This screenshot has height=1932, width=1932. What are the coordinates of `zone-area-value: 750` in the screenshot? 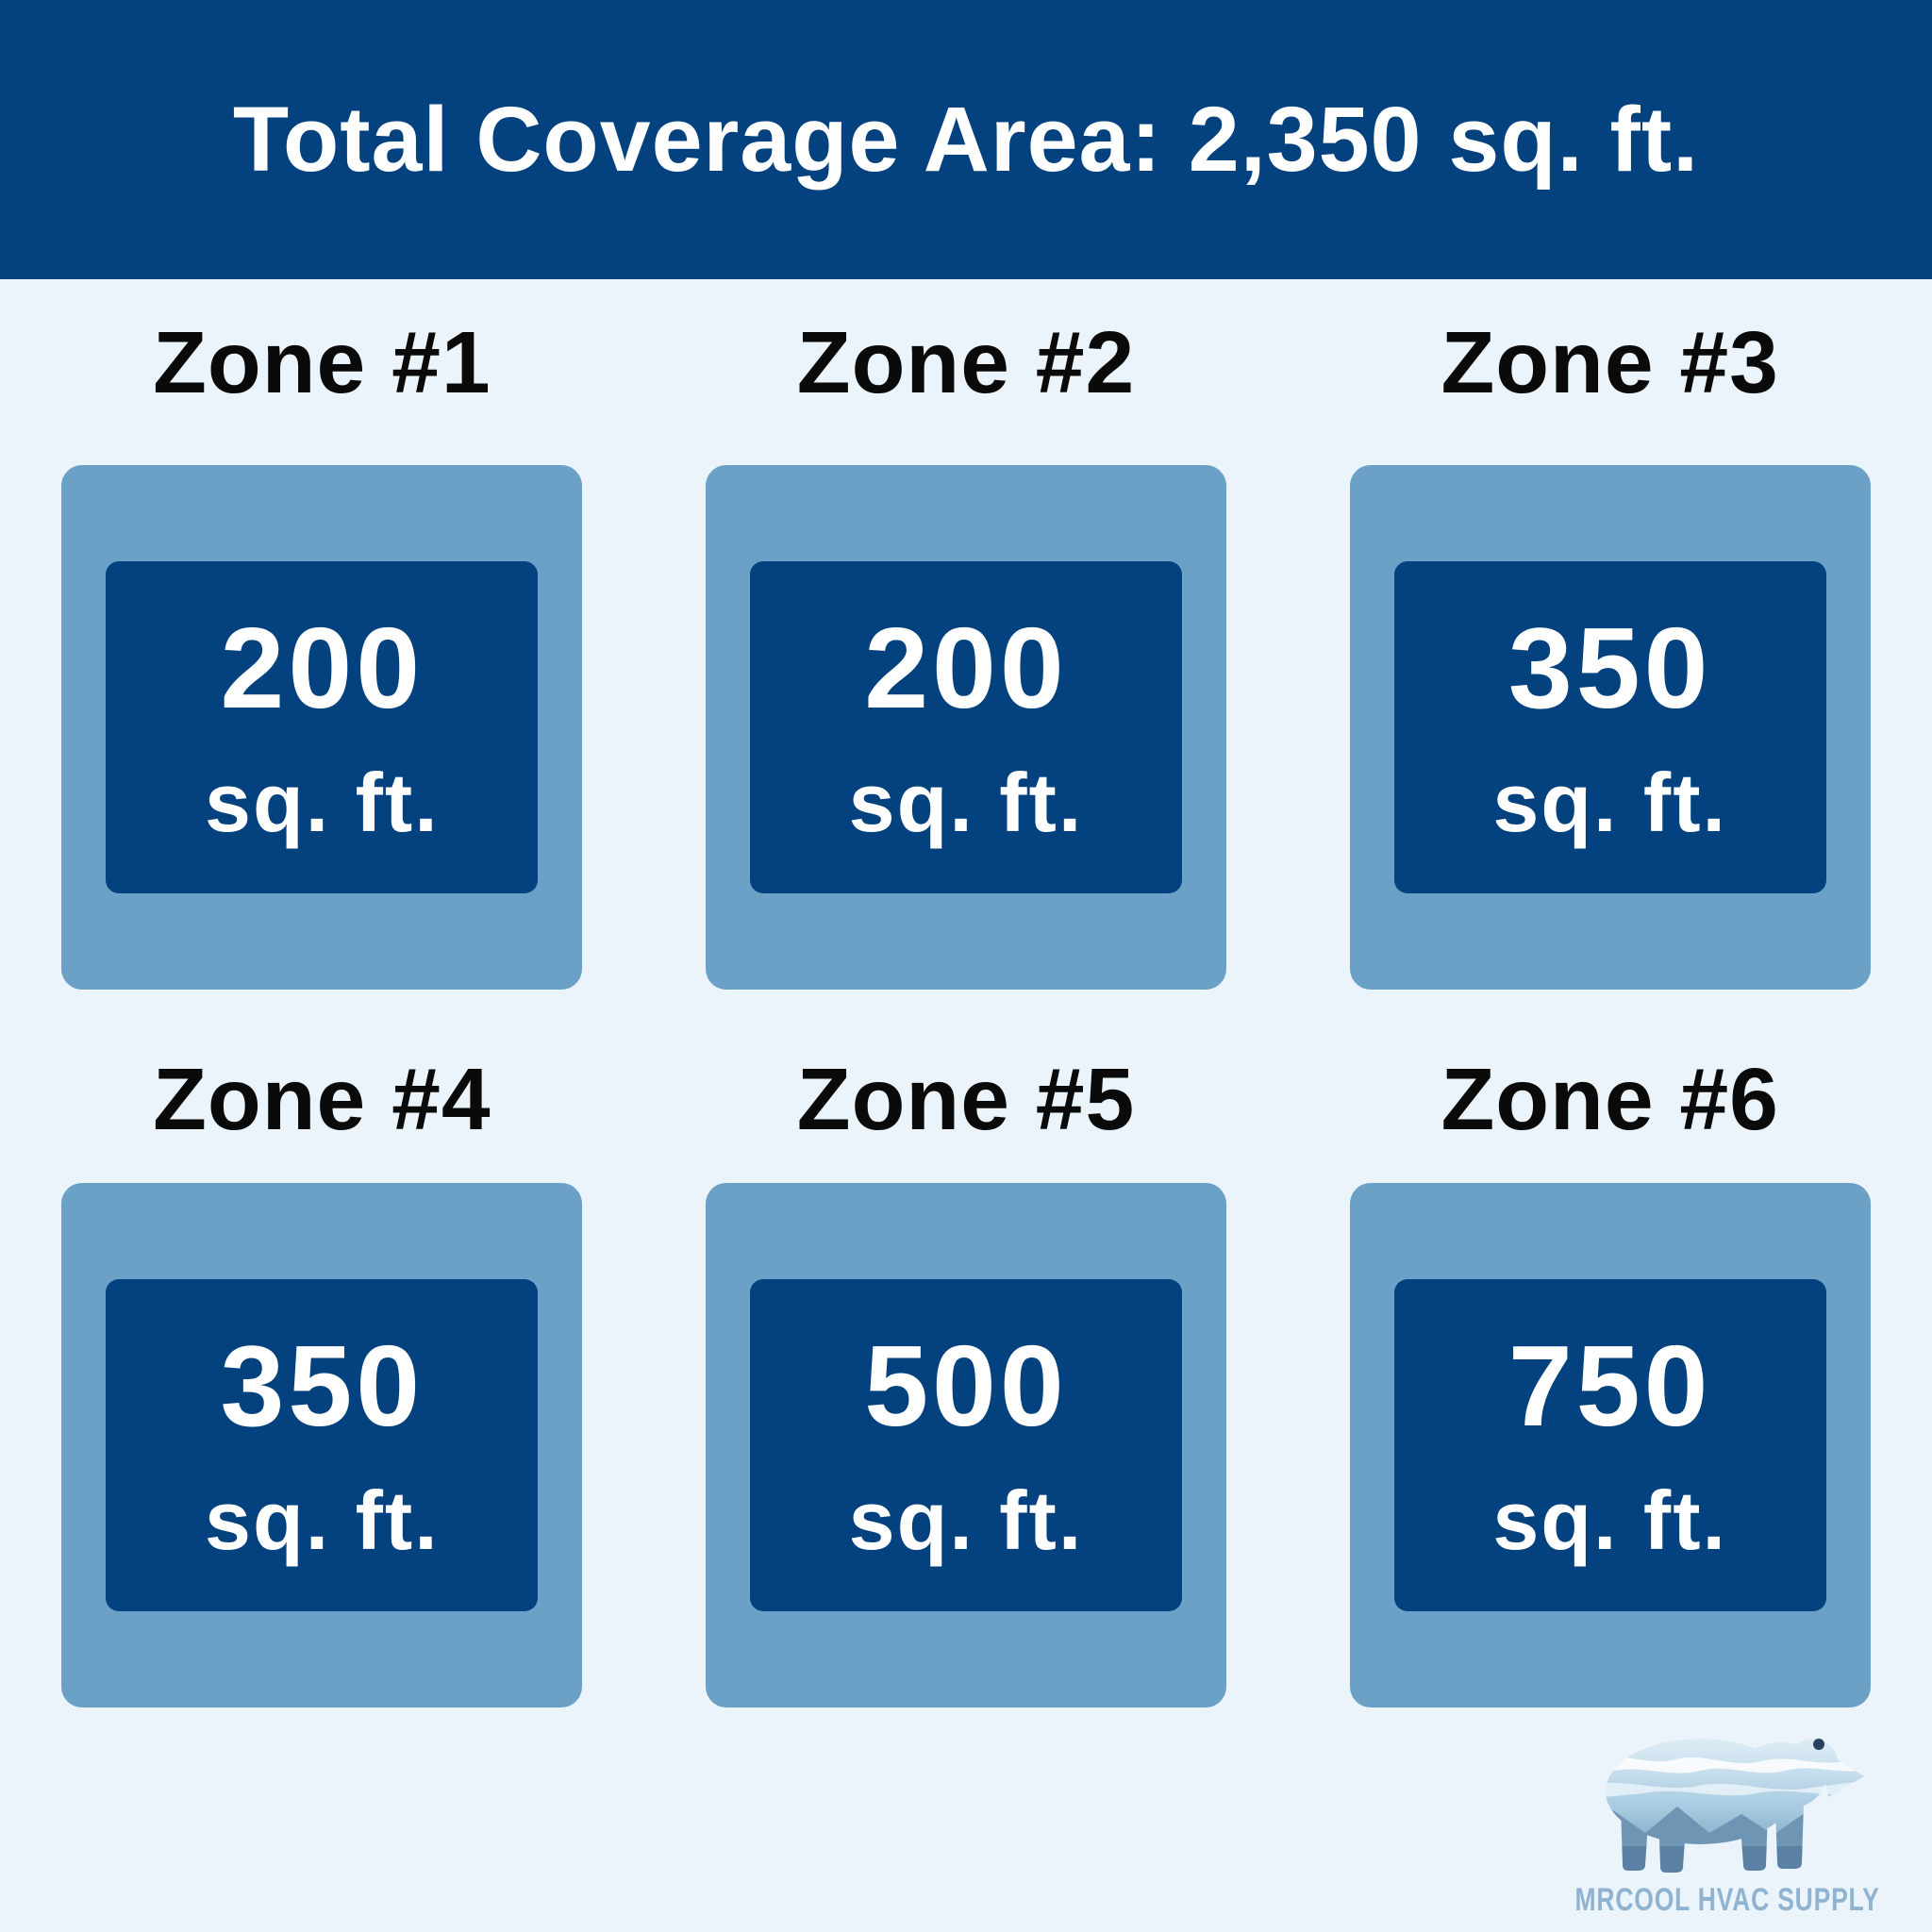 It's located at (1610, 1386).